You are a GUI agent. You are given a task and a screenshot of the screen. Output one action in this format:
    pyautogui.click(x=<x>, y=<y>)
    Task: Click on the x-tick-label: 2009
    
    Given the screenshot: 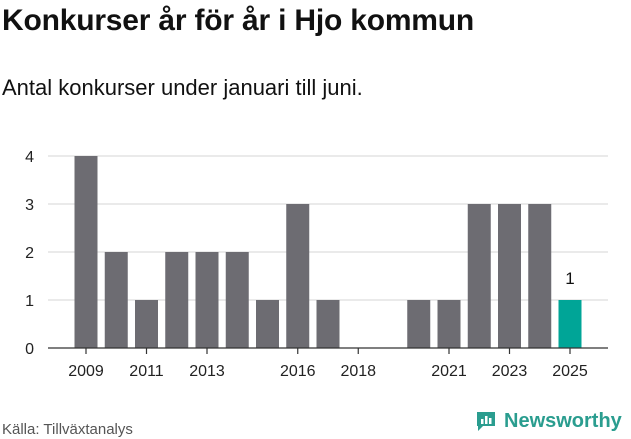 What is the action you would take?
    pyautogui.click(x=86, y=371)
    